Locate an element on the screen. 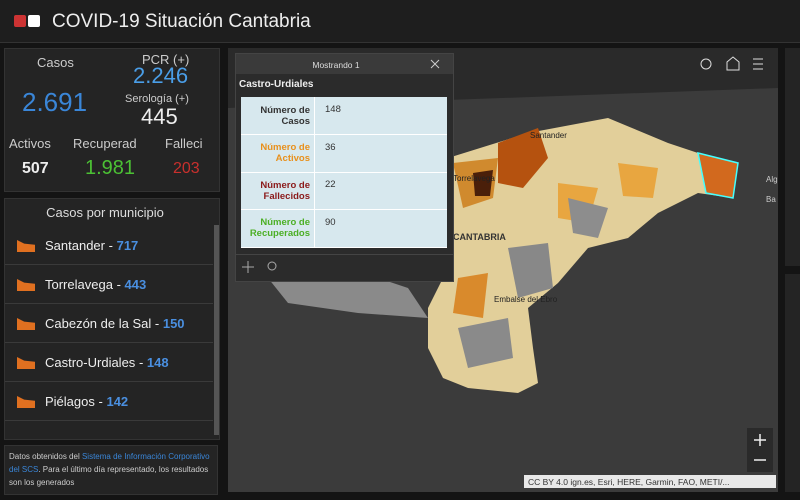  row-value: 36 is located at coordinates (330, 147).